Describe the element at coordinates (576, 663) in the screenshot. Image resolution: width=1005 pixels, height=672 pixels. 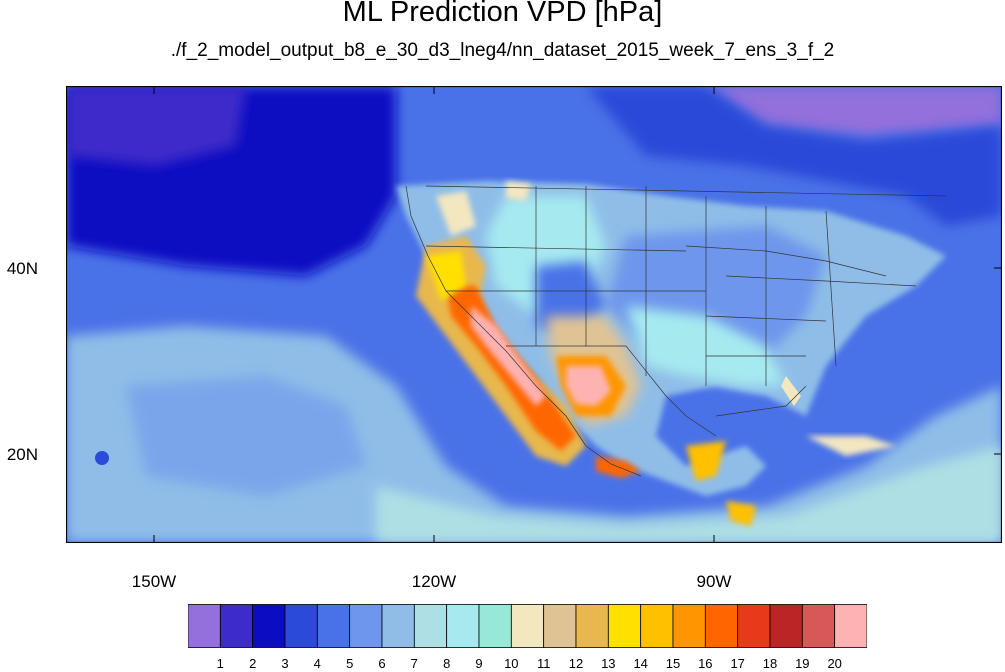
I see `colorbar-label: 12` at that location.